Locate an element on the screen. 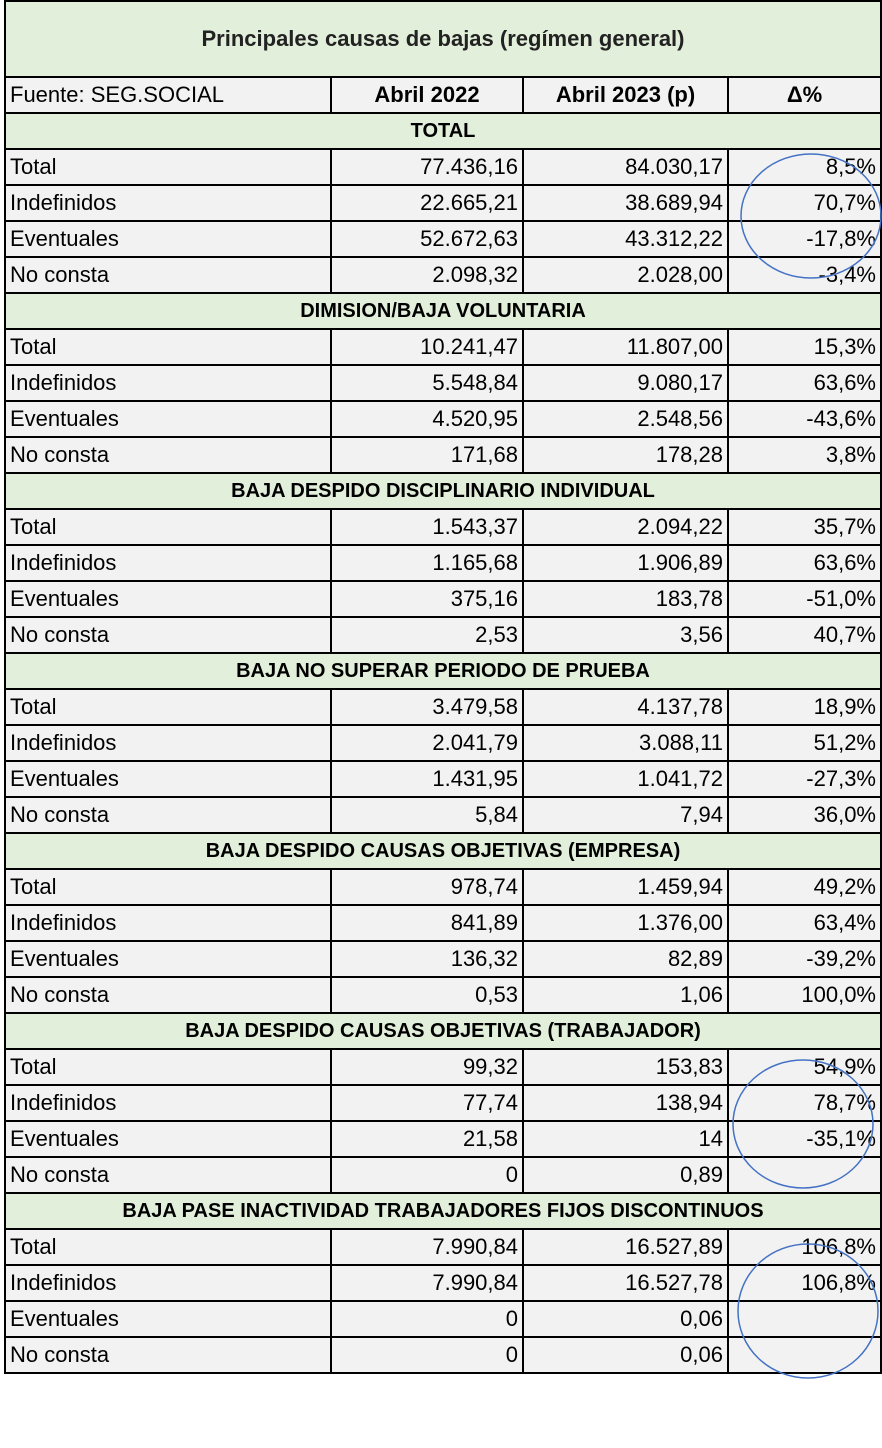 Image resolution: width=882 pixels, height=1448 pixels. section-title: BAJA DESPIDO CAUSAS OBJETIVAS (EMPRESA) is located at coordinates (443, 851).